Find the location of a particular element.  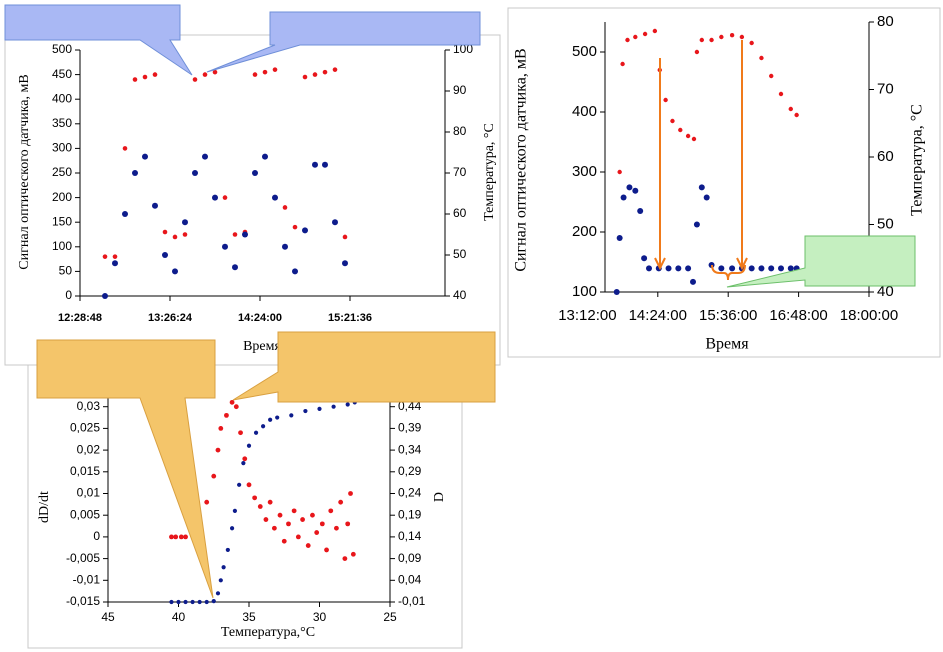

y-tick-label: 100 is located at coordinates (62, 246).